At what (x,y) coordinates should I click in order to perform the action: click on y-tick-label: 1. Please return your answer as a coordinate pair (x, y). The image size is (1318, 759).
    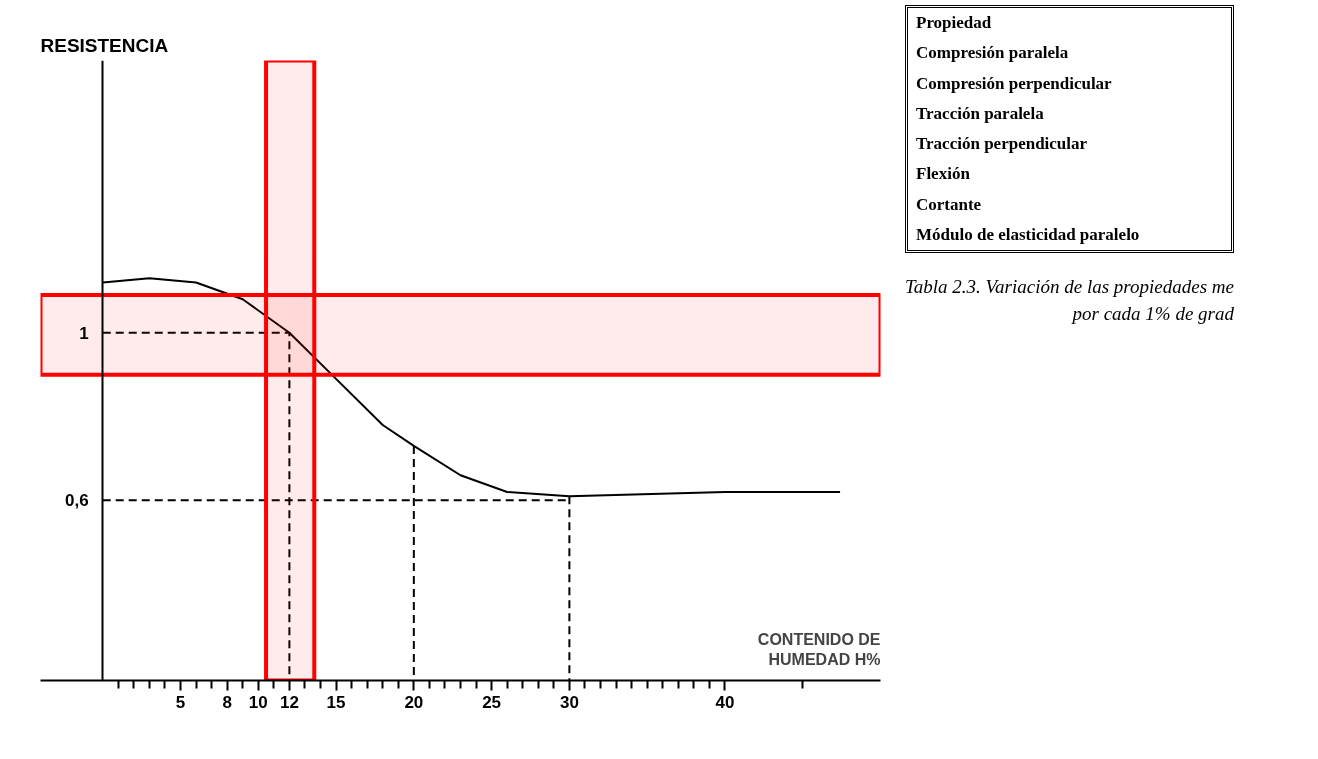
    Looking at the image, I should click on (84, 333).